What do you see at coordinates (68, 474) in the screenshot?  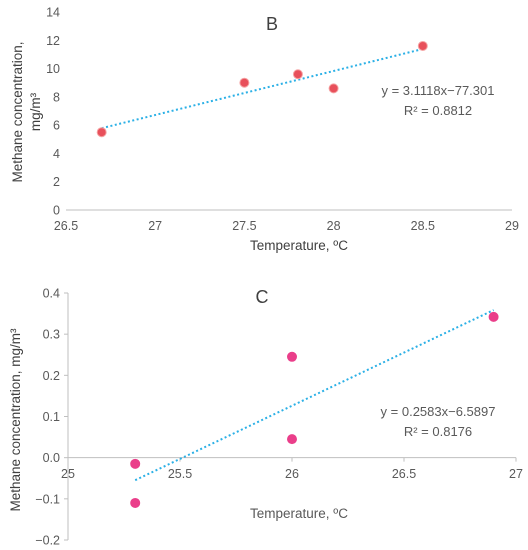 I see `chart-c-x-tick-label: 25` at bounding box center [68, 474].